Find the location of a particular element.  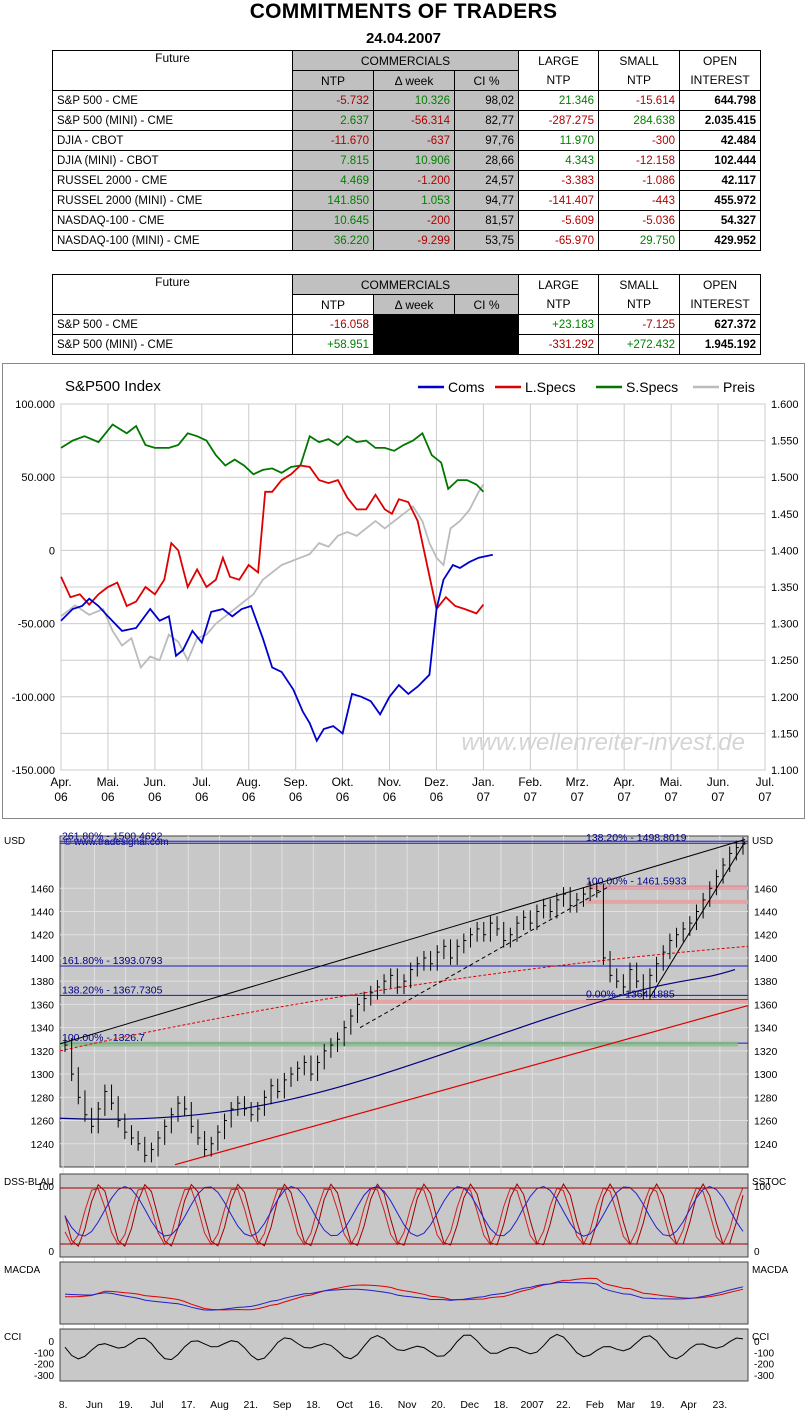

y2-tick-label: 1.550 is located at coordinates (785, 442).